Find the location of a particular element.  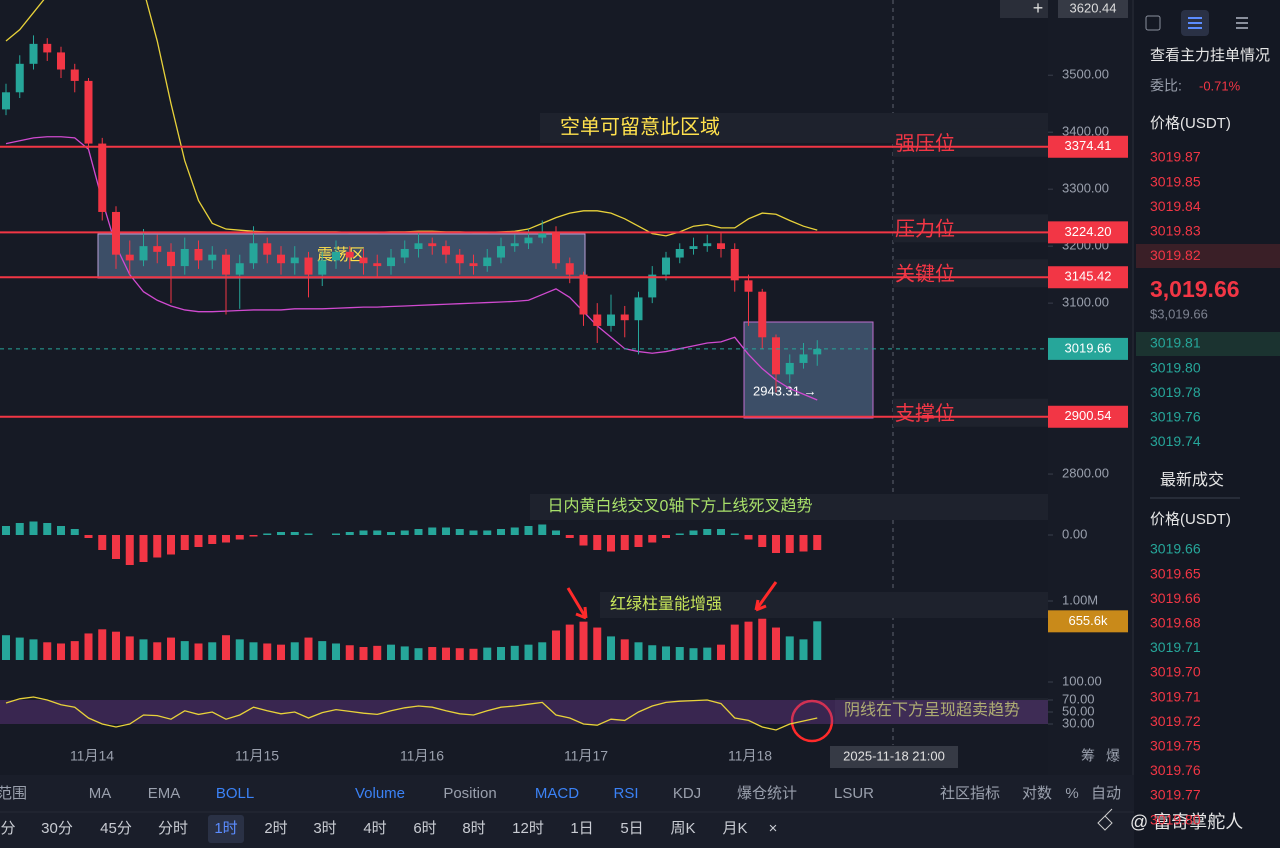

level-name: 压力位 is located at coordinates (925, 229).